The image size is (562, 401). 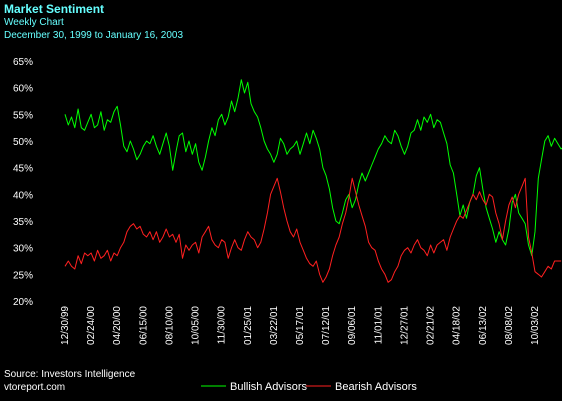 What do you see at coordinates (35, 387) in the screenshot?
I see `site-name: vtoreport.com` at bounding box center [35, 387].